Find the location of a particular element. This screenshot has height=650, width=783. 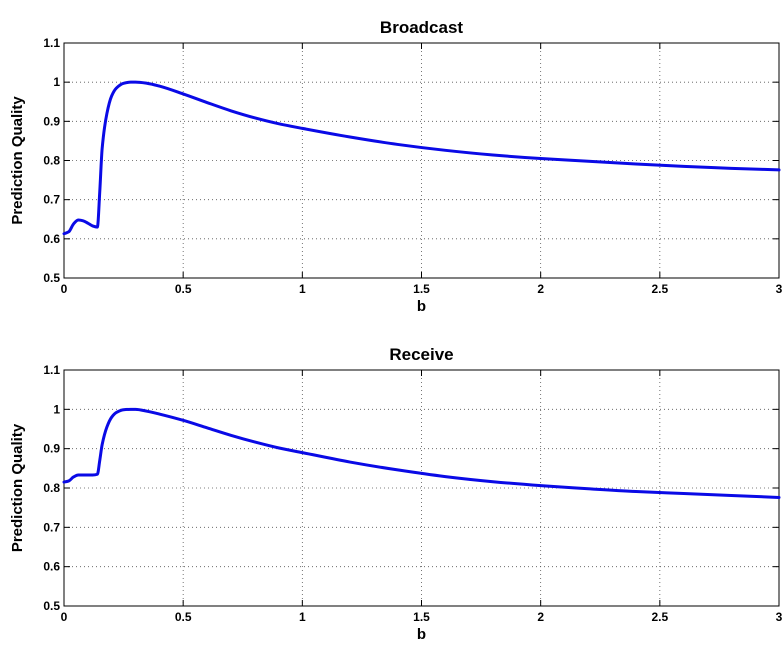

chart-title: Receive is located at coordinates (421, 354).